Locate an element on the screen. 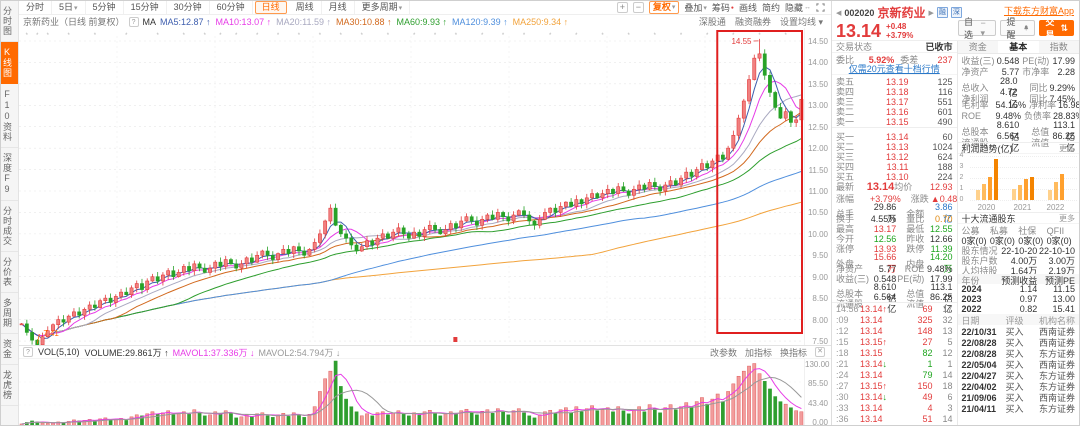  sidebar-item-fenshichengjiao: 分时成交 is located at coordinates (9, 226).